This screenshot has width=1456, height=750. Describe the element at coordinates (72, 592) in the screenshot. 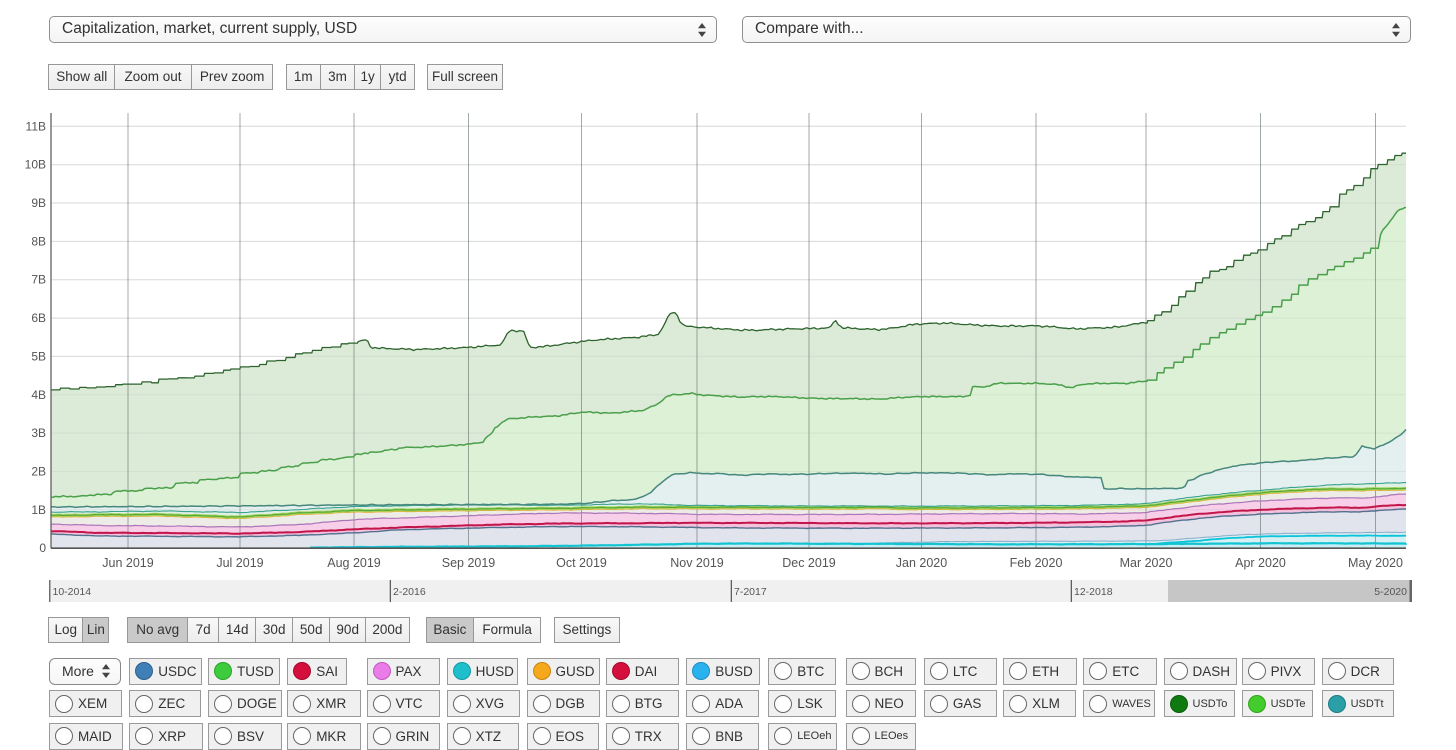

I see `svg-text: 10-2014` at that location.